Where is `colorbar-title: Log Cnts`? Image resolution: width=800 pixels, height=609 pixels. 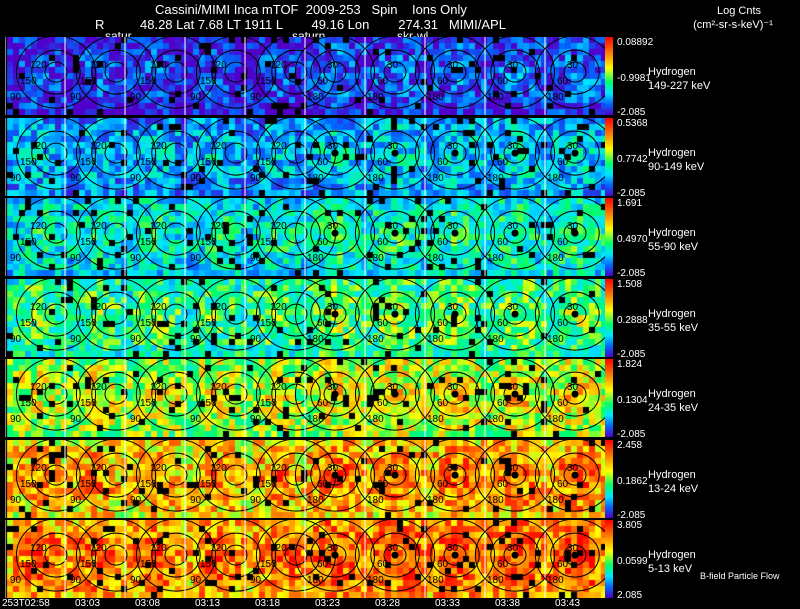
colorbar-title: Log Cnts is located at coordinates (739, 11).